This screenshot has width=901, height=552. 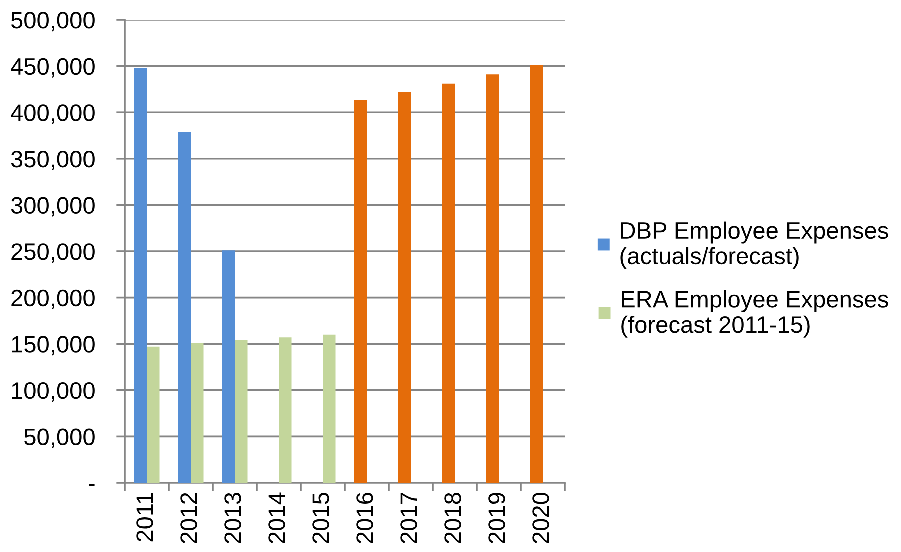 What do you see at coordinates (53, 254) in the screenshot?
I see `y-tick-label: 250,000` at bounding box center [53, 254].